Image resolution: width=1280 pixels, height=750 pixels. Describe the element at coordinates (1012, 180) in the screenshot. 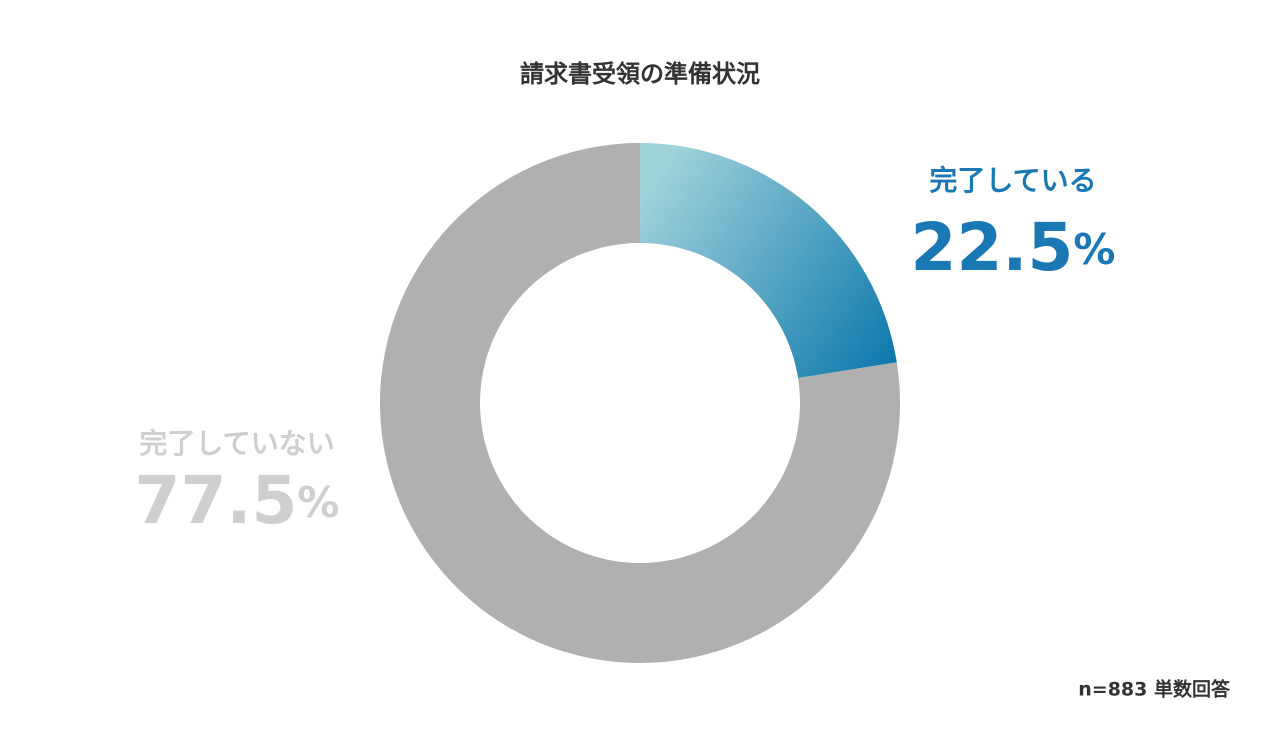

I see `category-label: 完了している` at that location.